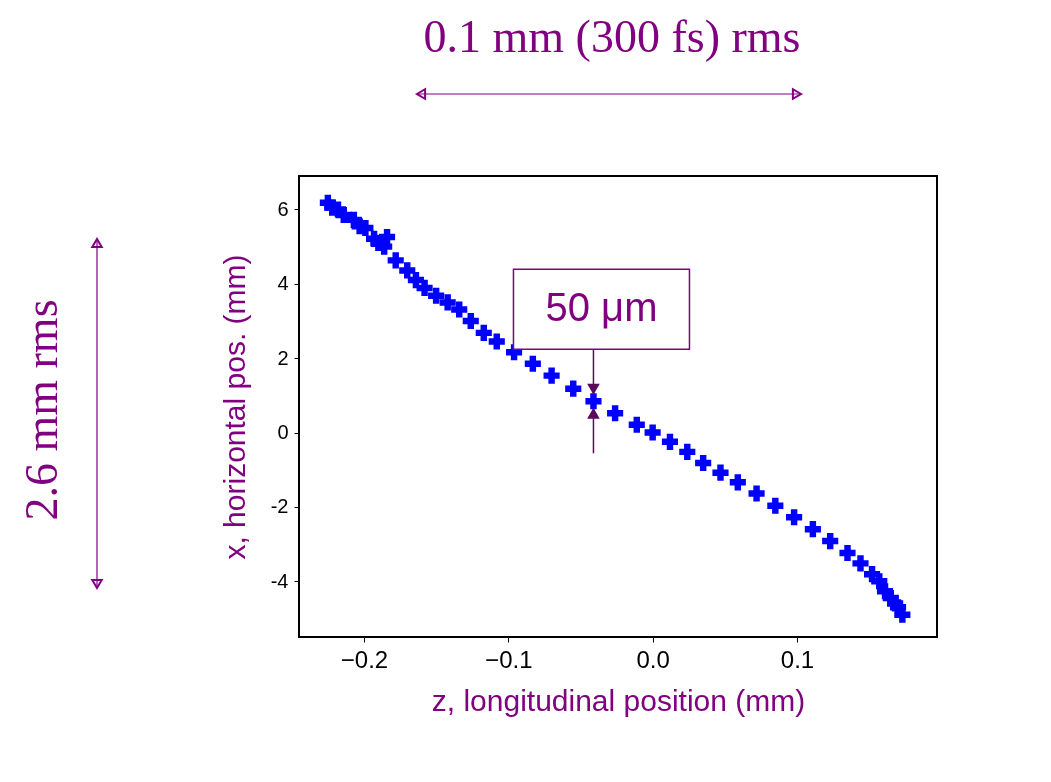 The height and width of the screenshot is (782, 1051). Describe the element at coordinates (279, 506) in the screenshot. I see `y-tick-label: -2` at that location.